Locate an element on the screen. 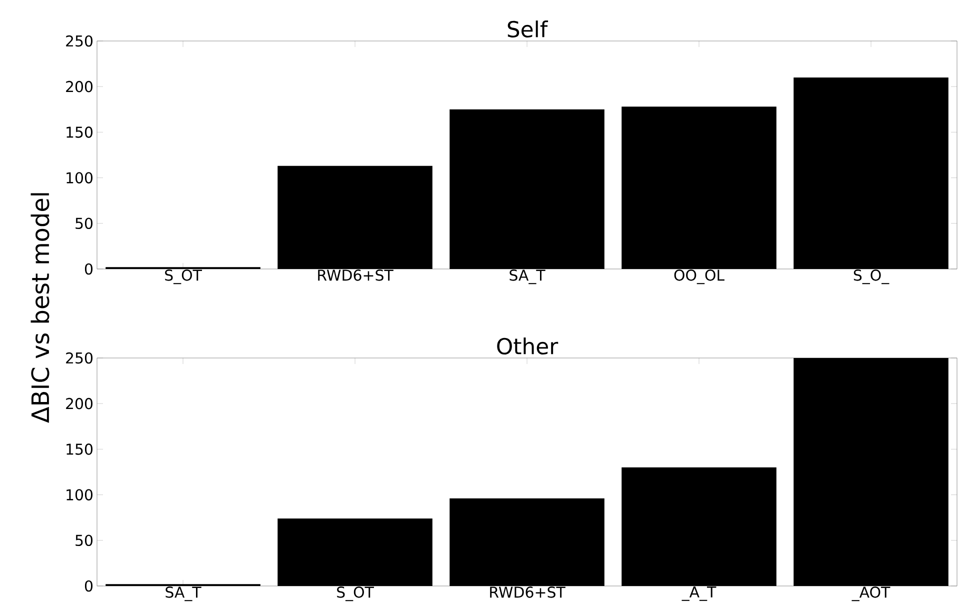 Image resolution: width=965 pixels, height=613 pixels. chart-title: Self is located at coordinates (528, 29).